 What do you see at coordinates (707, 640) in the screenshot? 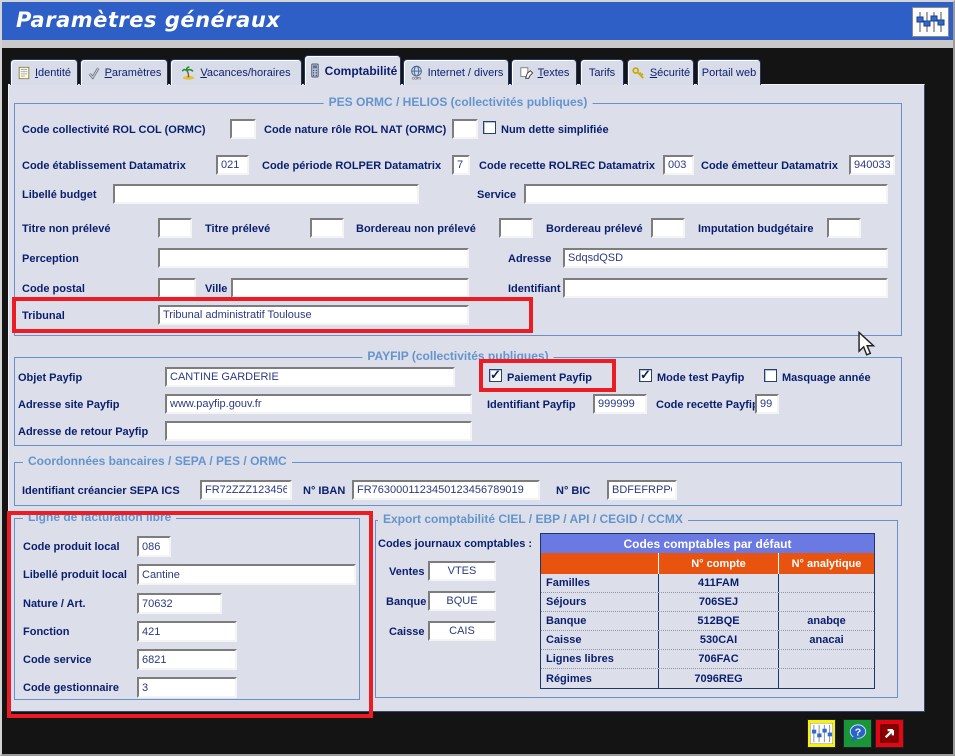
I see `table-row: Caisse 530CAI anacai` at bounding box center [707, 640].